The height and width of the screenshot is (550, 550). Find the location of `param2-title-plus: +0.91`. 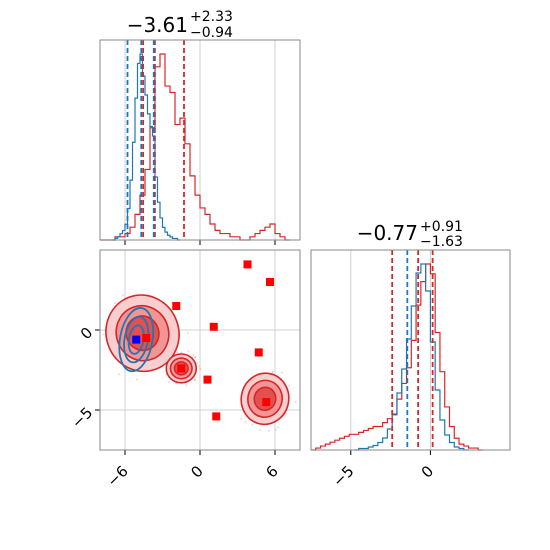

param2-title-plus: +0.91 is located at coordinates (441, 227).